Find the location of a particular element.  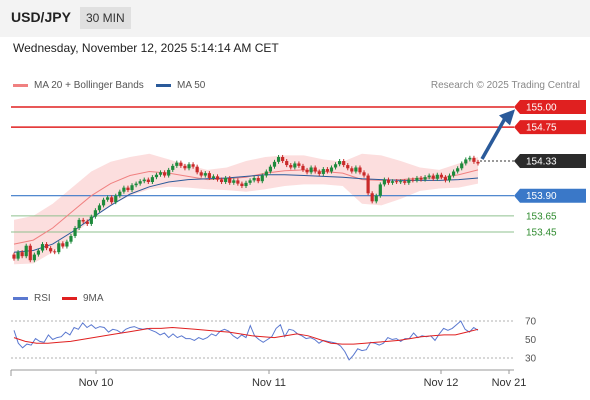

pivot-tag-label: 153.90 is located at coordinates (541, 196).